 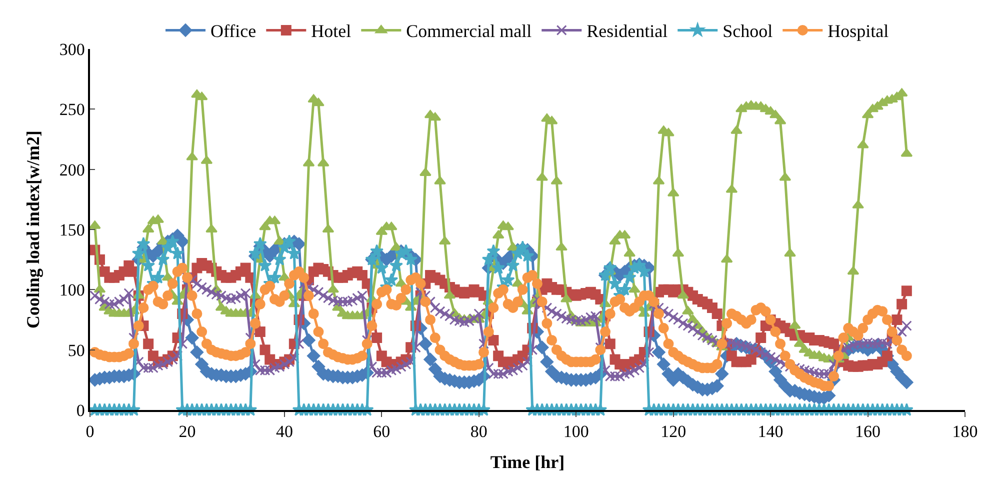 I want to click on x-tick-label: 120, so click(x=673, y=432).